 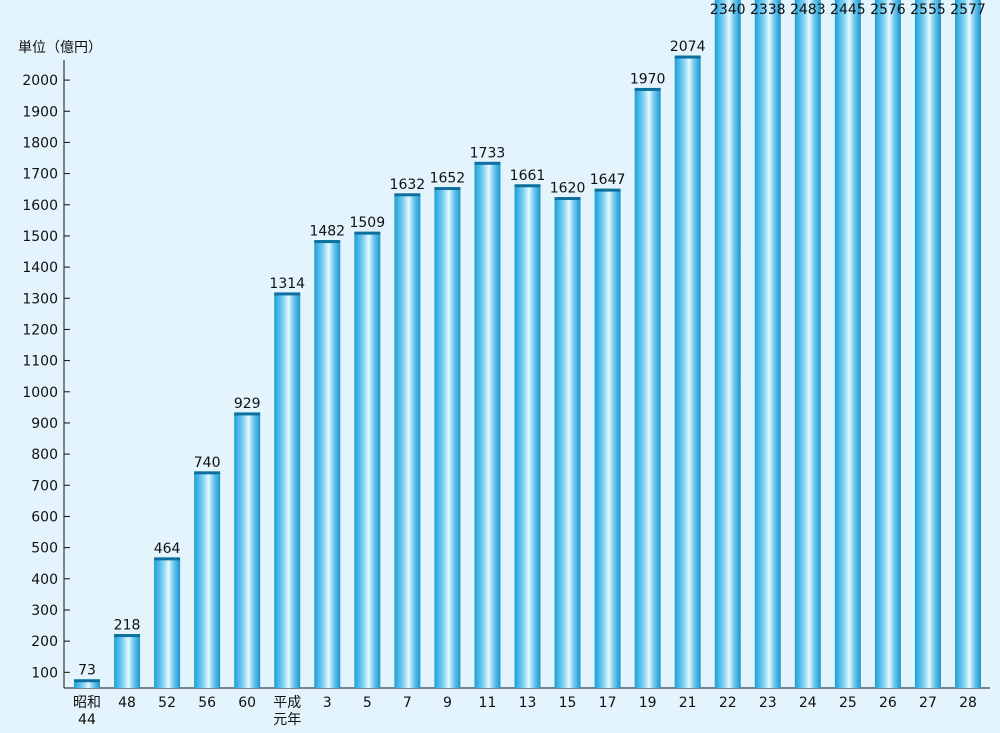 I want to click on x-tick-label: 27, so click(x=928, y=703).